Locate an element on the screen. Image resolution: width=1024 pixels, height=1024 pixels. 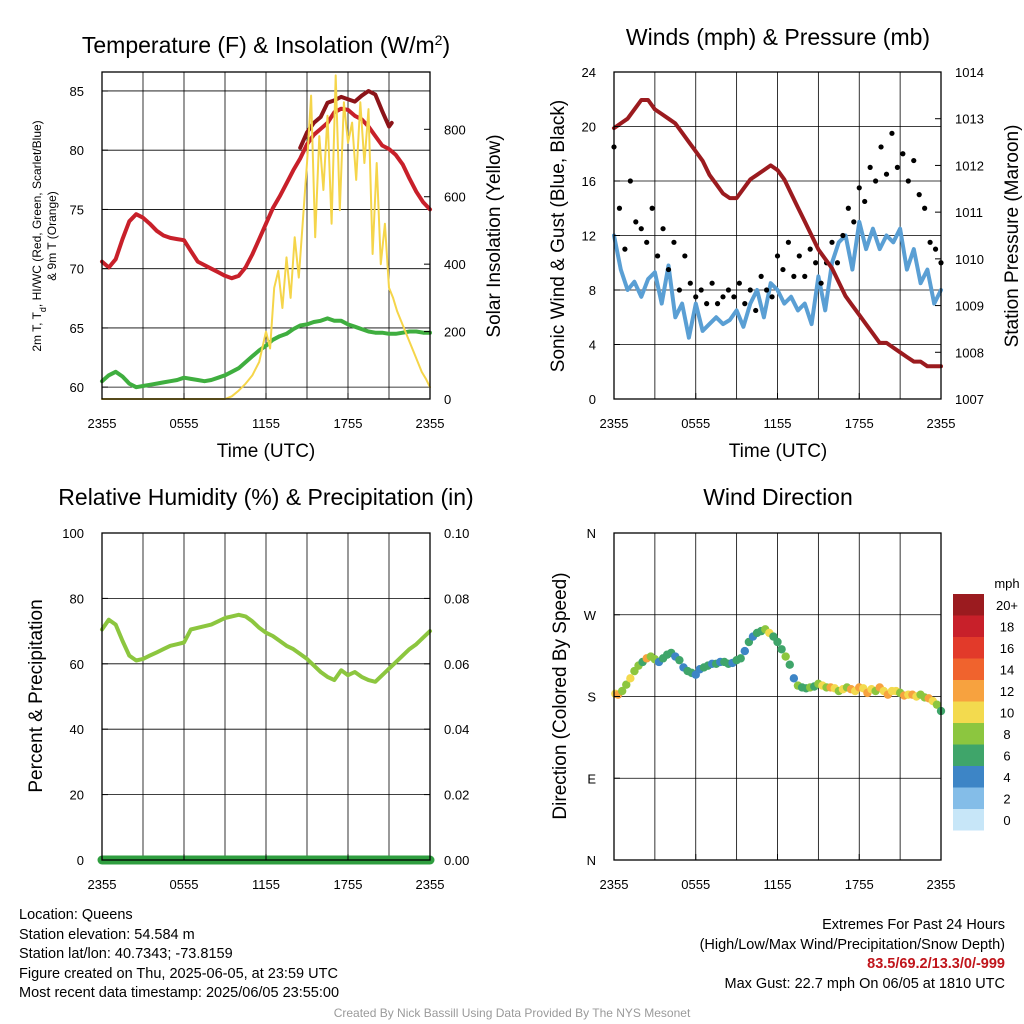
temperature-x-label: Time (UTC) is located at coordinates (266, 451).